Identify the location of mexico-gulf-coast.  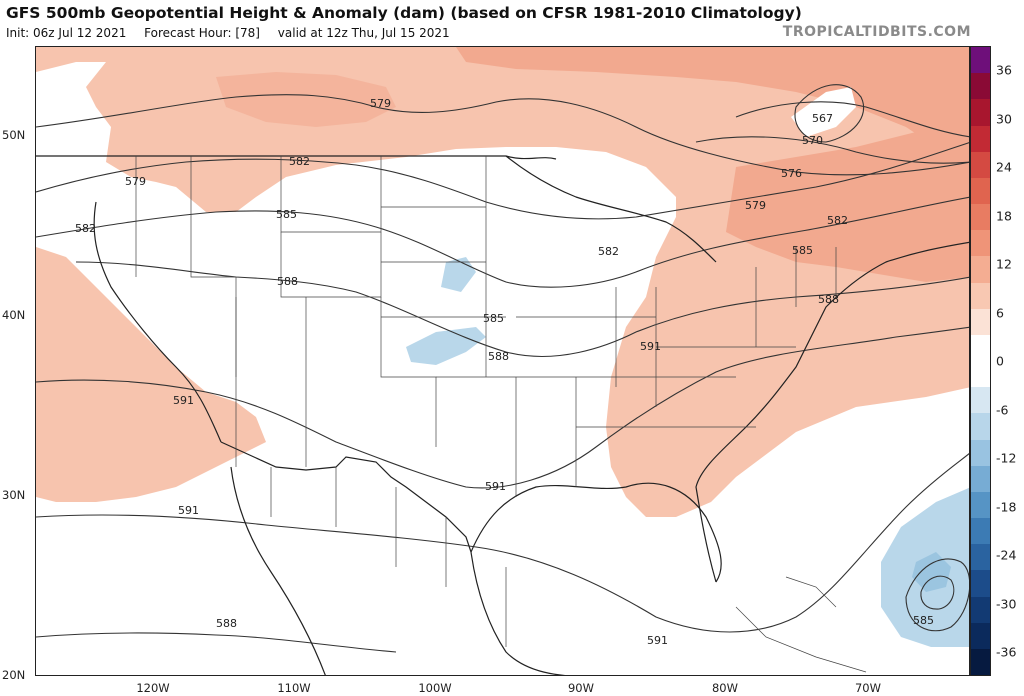
(518, 613).